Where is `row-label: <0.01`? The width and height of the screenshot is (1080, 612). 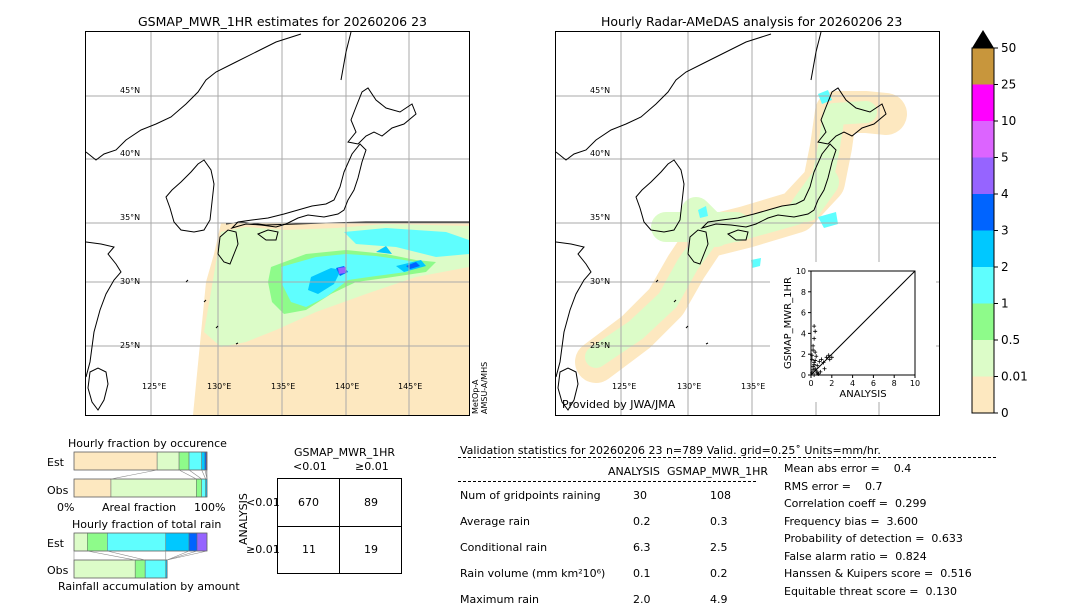 row-label: <0.01 is located at coordinates (263, 502).